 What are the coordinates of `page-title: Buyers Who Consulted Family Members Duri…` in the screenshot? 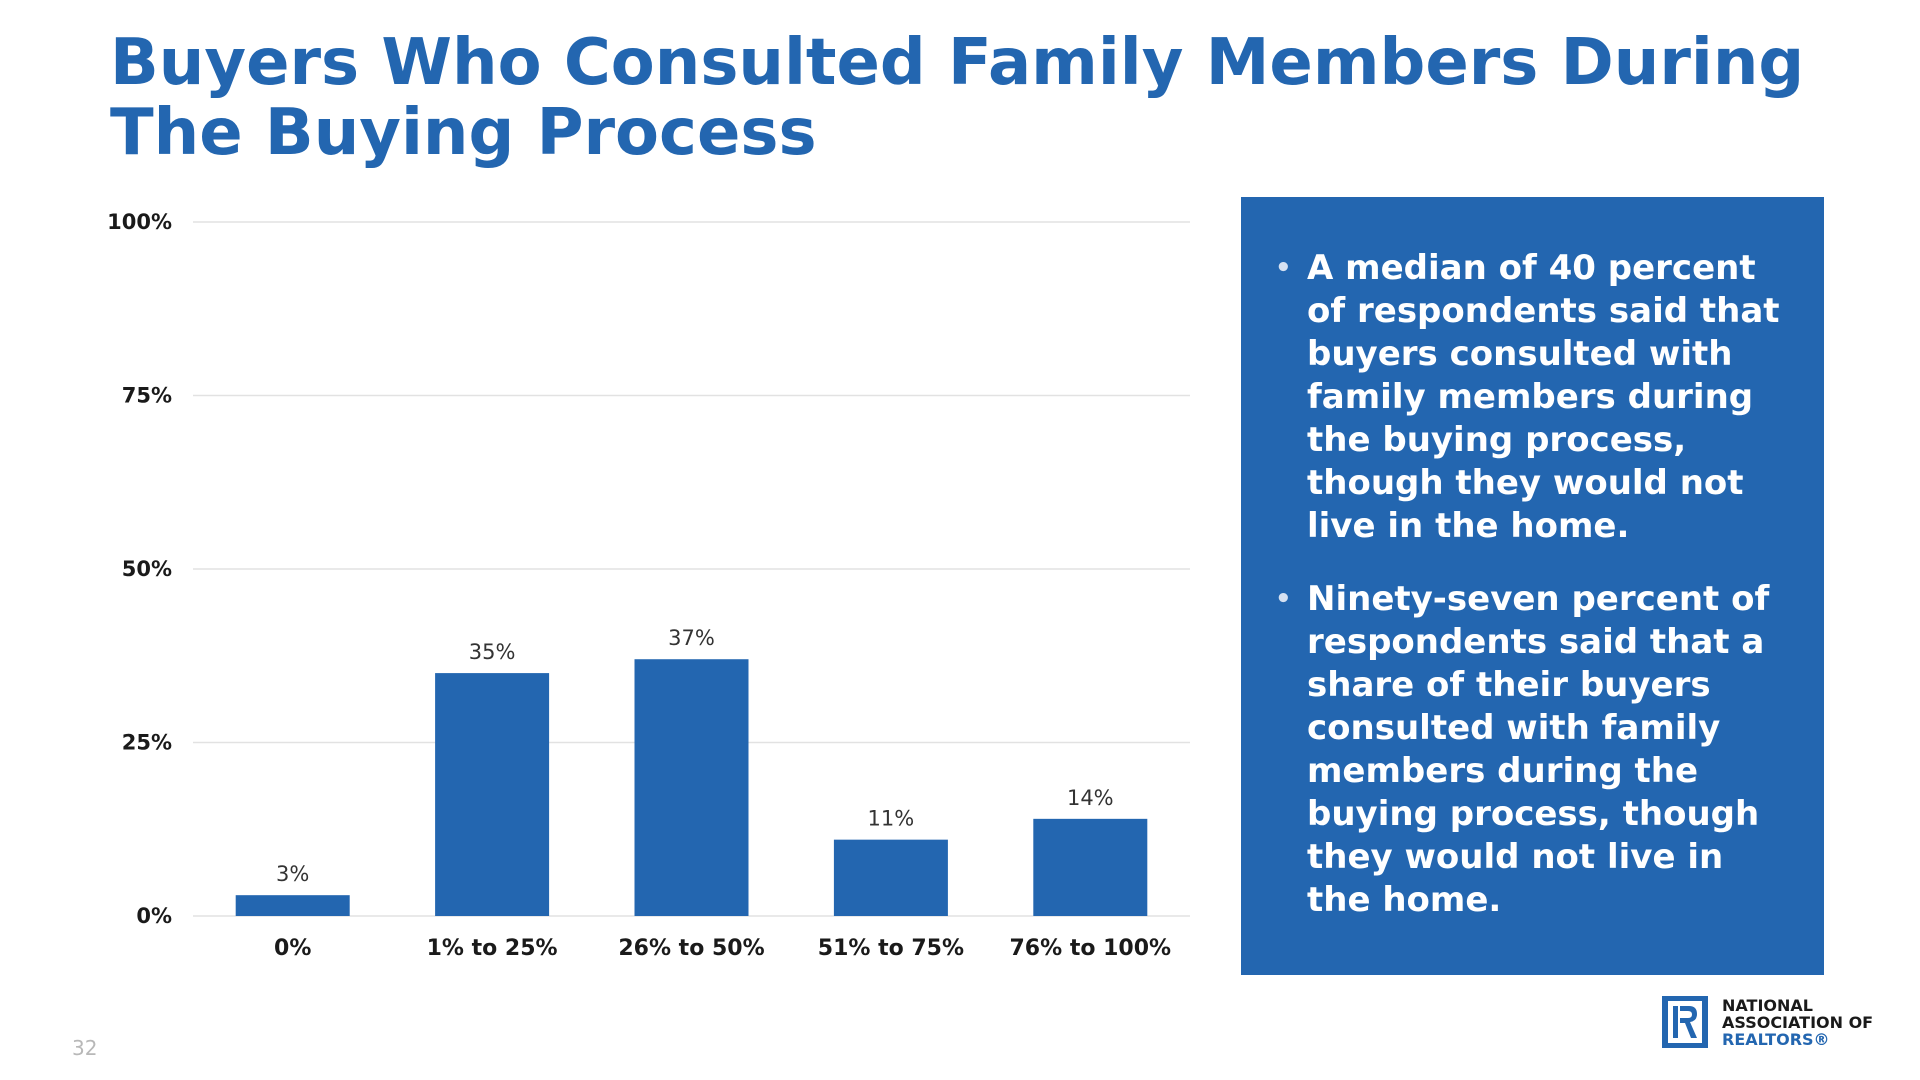 It's located at (957, 98).